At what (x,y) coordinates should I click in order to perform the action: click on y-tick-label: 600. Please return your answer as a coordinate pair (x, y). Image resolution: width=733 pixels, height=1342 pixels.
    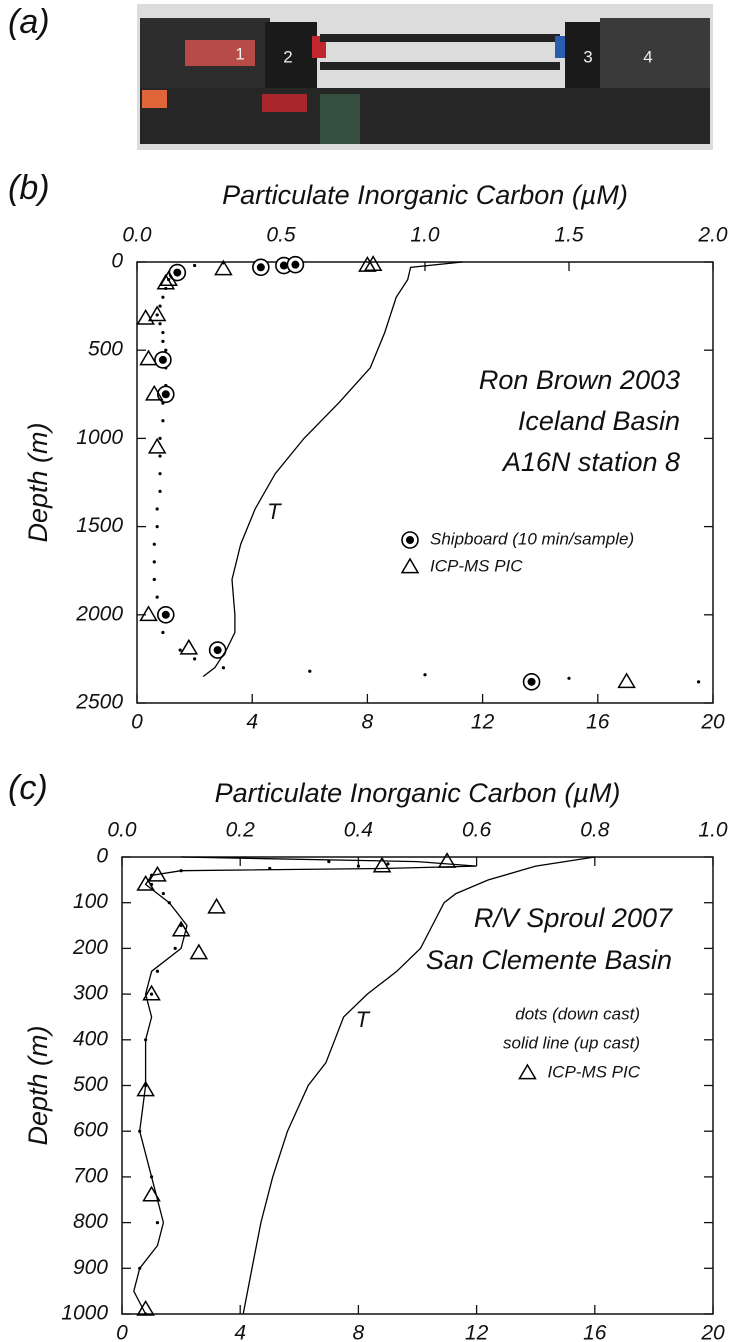
    Looking at the image, I should click on (90, 1130).